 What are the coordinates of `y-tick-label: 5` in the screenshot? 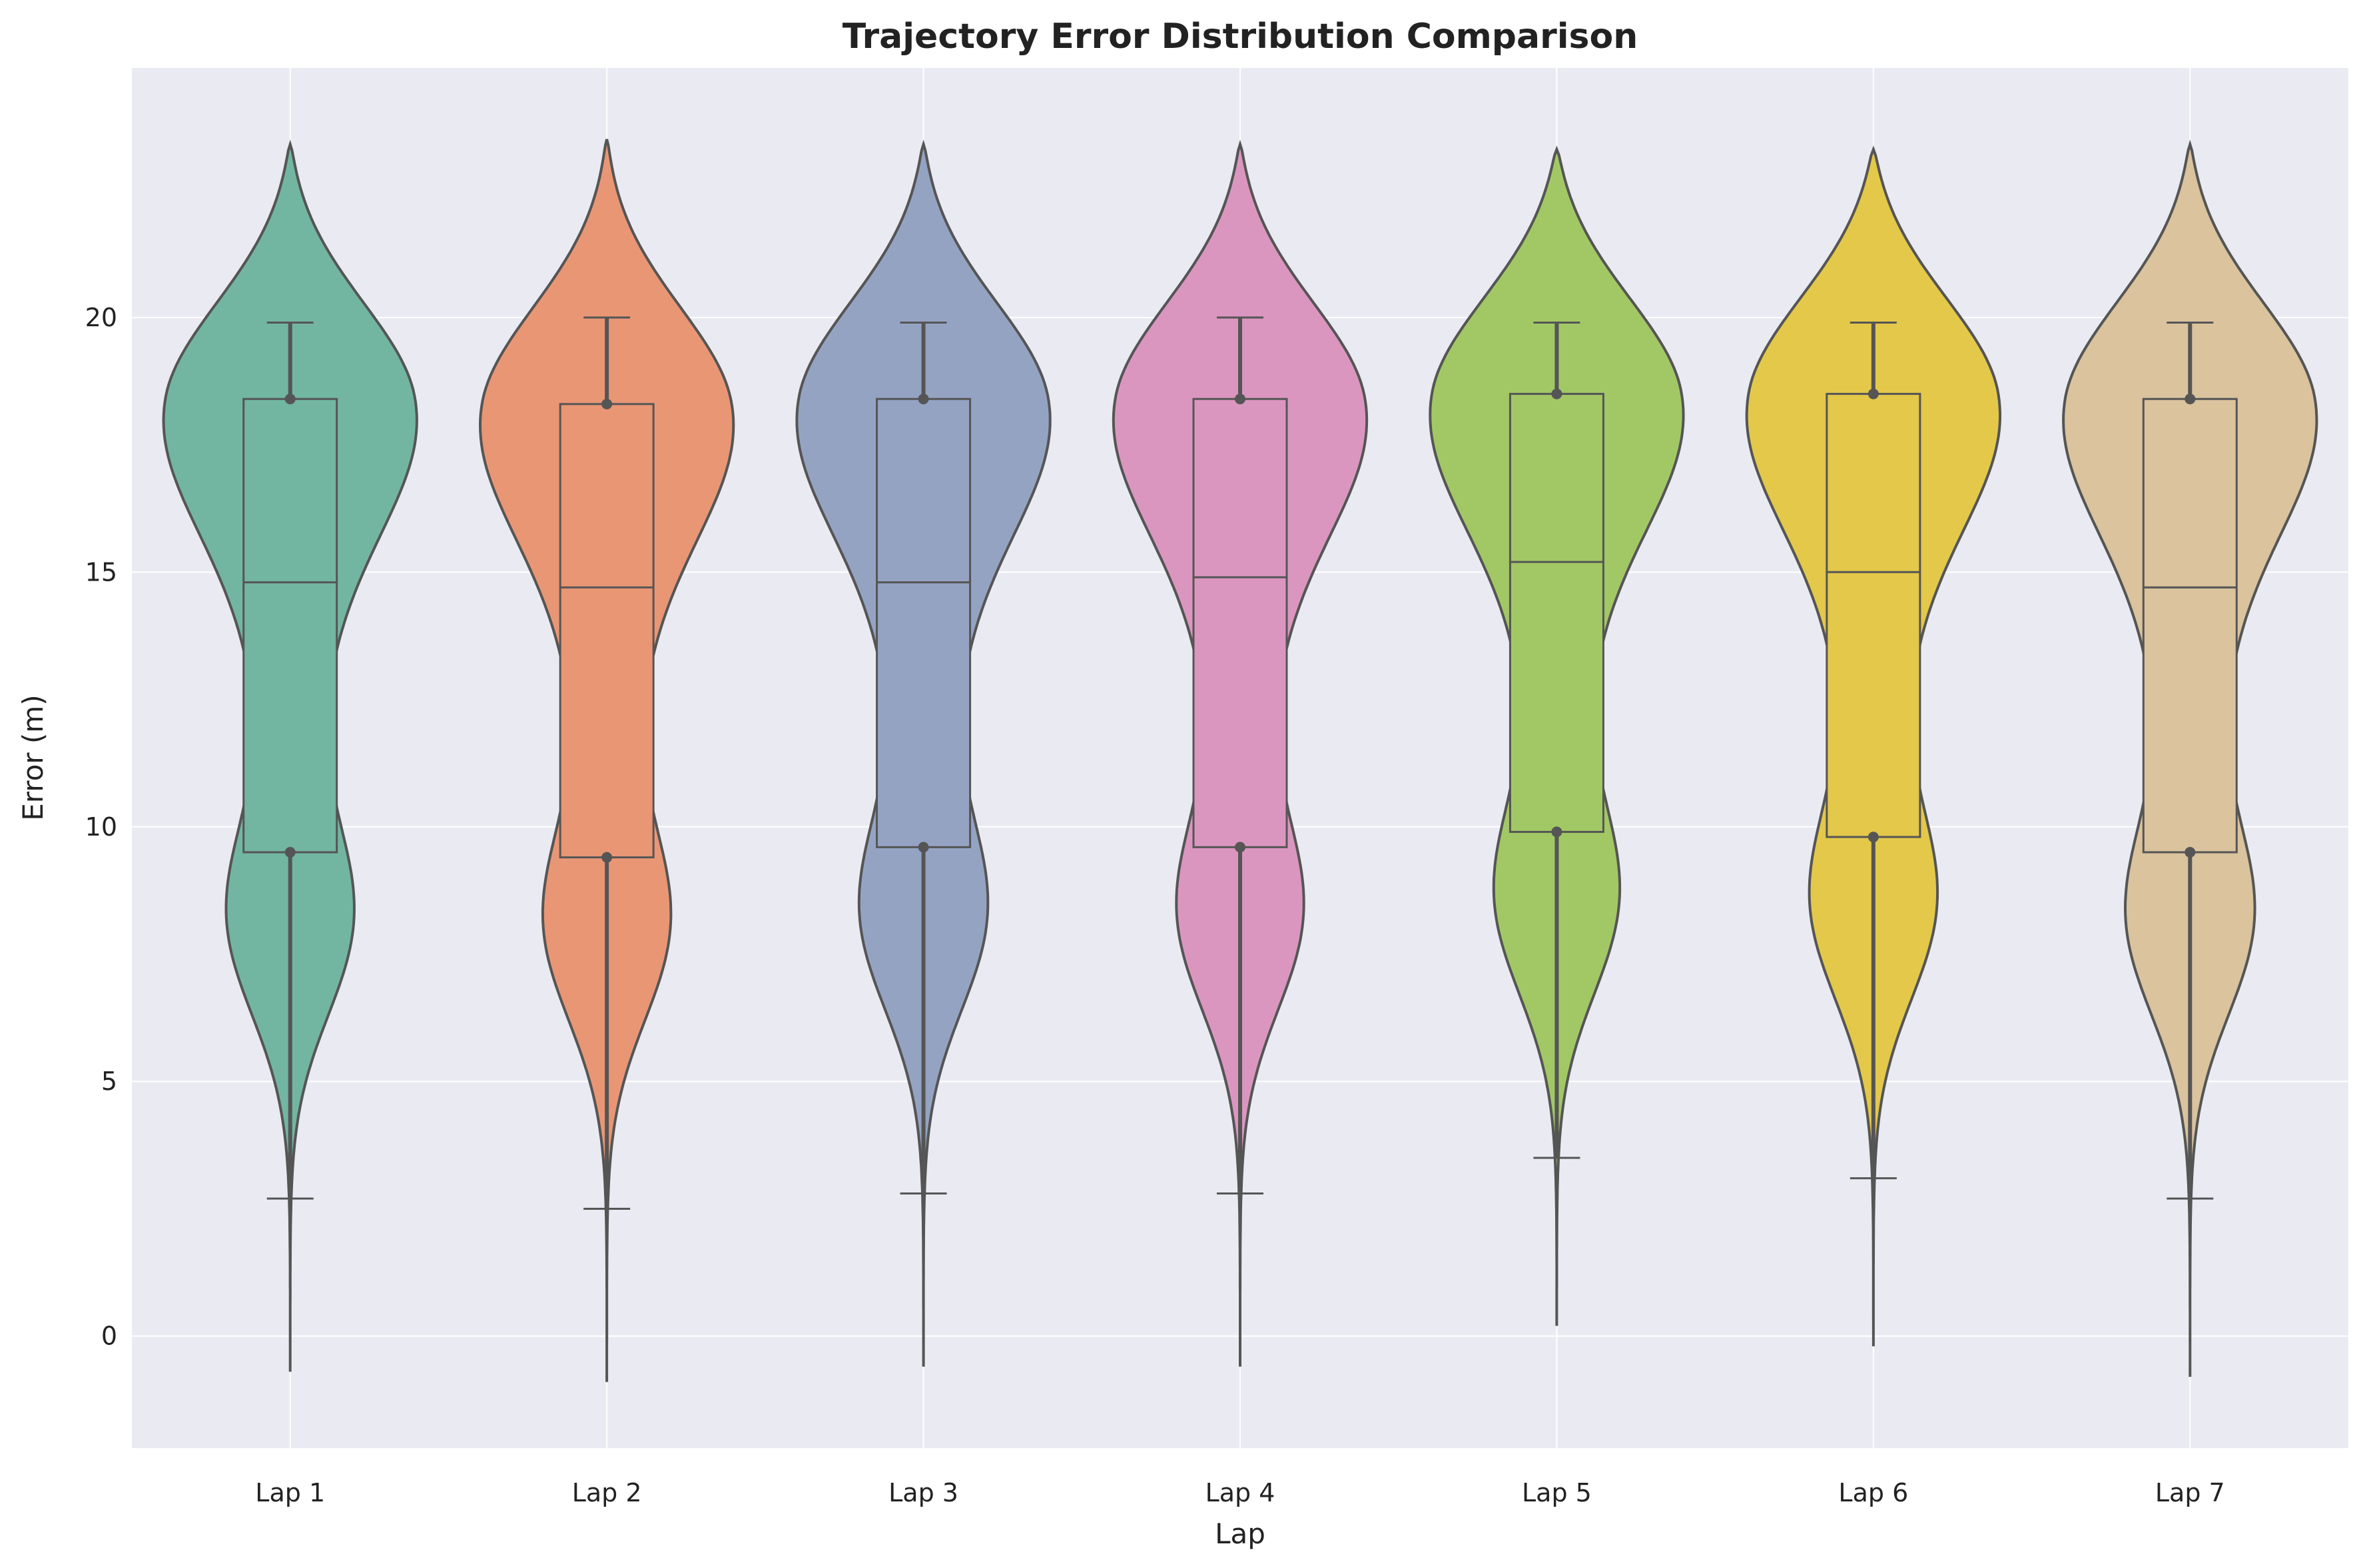 It's located at (109, 1081).